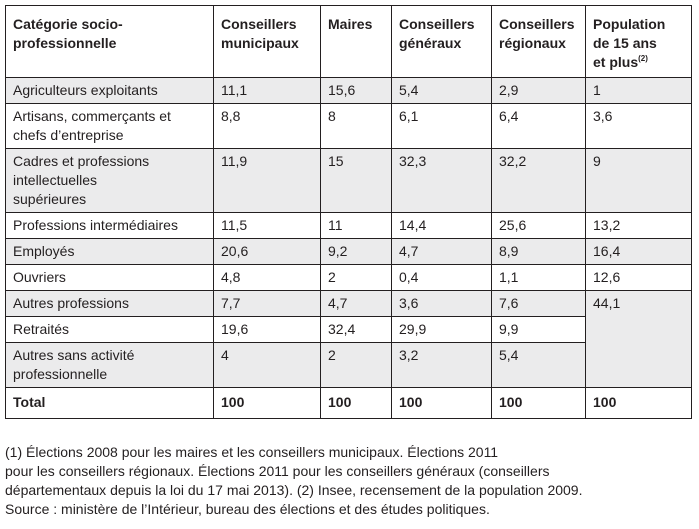  Describe the element at coordinates (441, 329) in the screenshot. I see `table-cell-value: 29,9` at that location.